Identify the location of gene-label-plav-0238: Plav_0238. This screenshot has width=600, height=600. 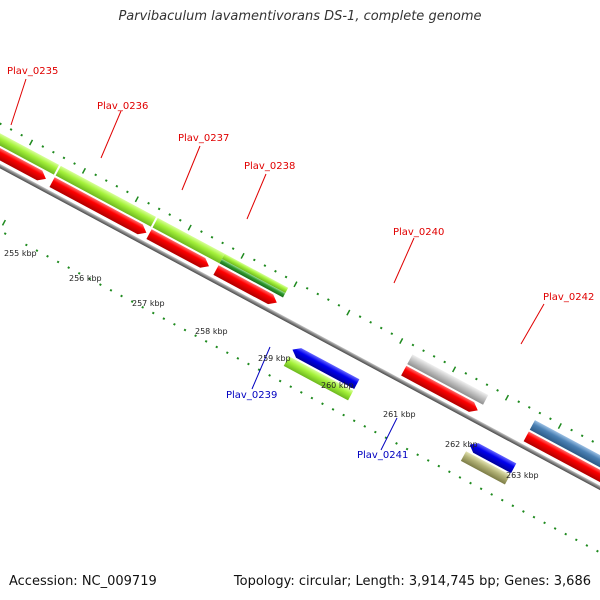
(269, 166).